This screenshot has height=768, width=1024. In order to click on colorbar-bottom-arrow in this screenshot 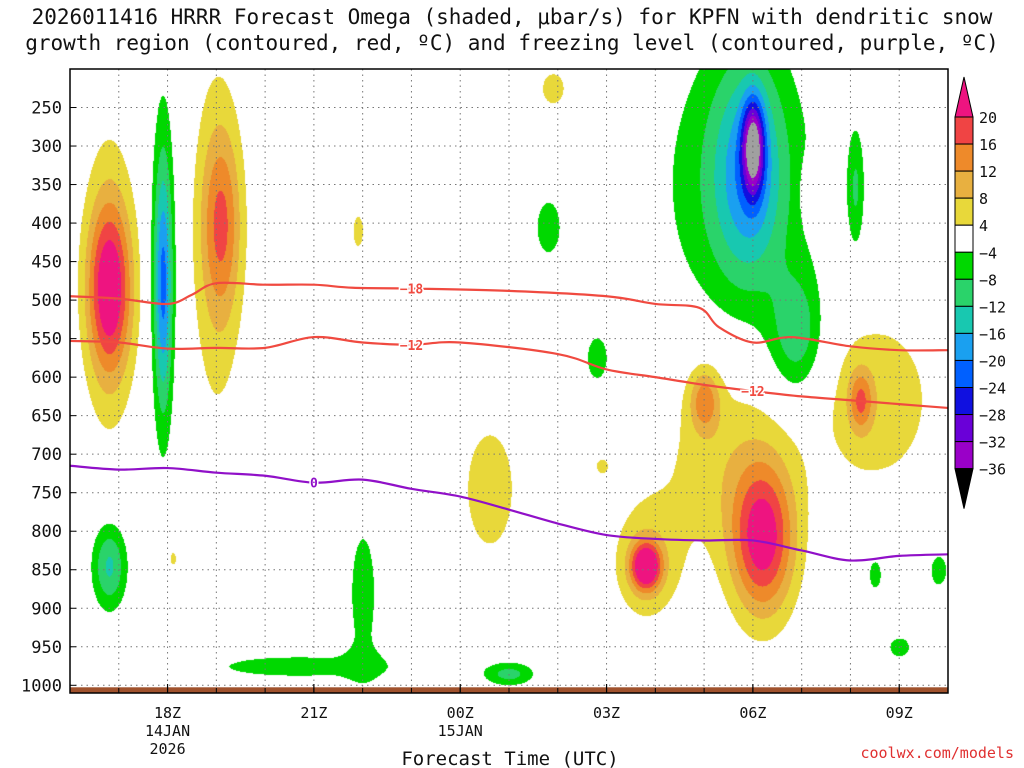, I will do `click(964, 488)`.